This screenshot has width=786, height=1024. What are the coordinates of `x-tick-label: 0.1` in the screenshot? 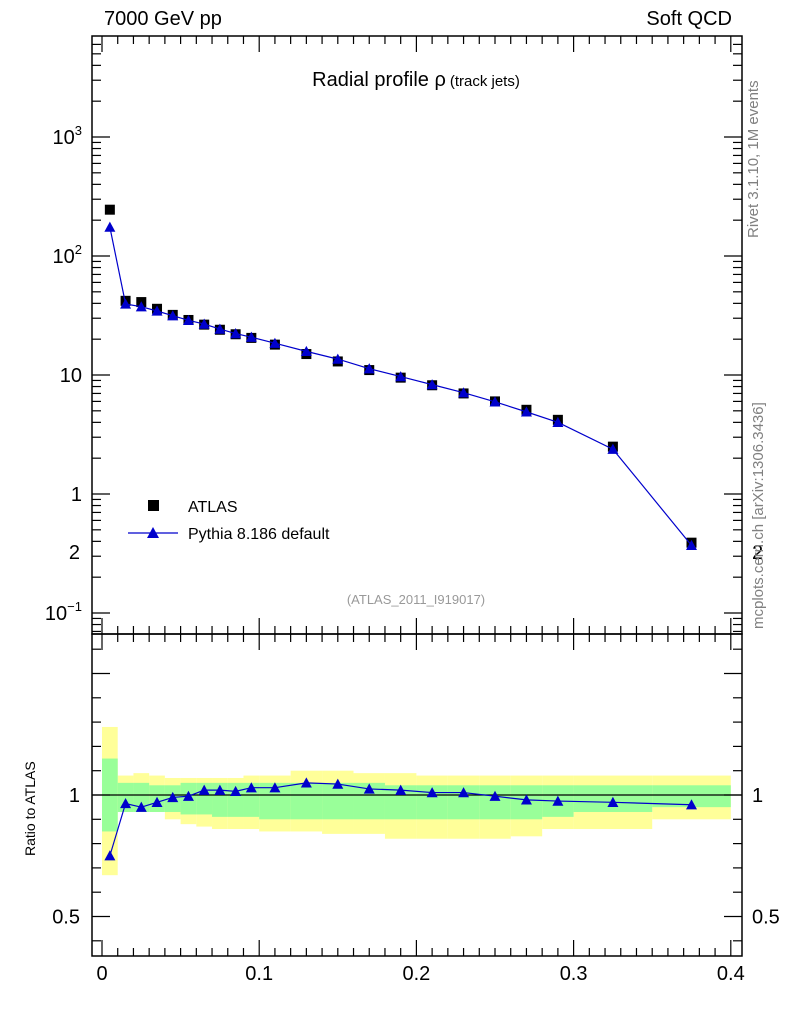 It's located at (259, 974).